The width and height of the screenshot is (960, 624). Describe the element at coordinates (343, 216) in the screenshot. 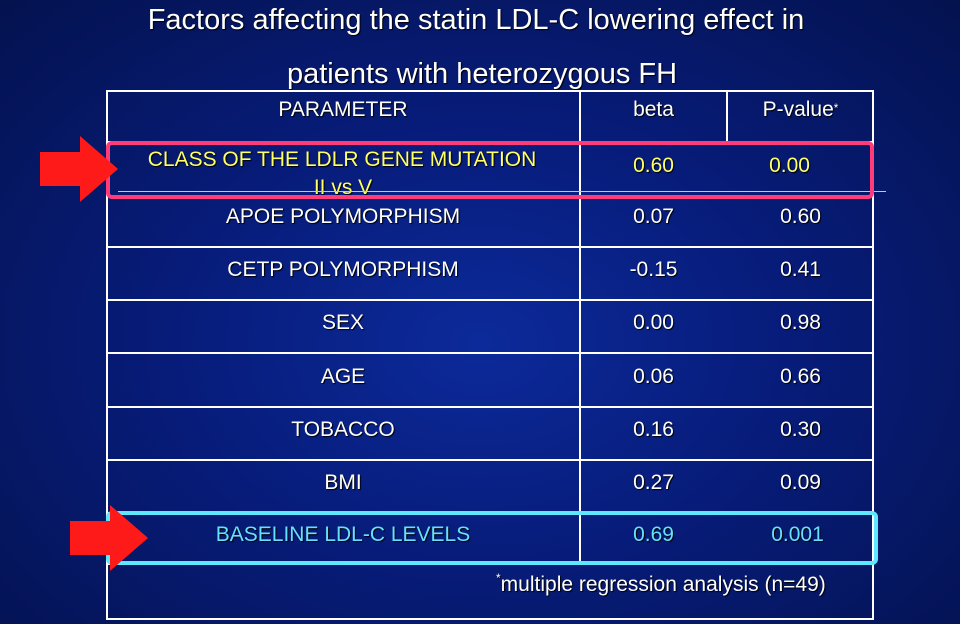

I see `row-apoe-param: APOE POLYMORPHISM` at that location.